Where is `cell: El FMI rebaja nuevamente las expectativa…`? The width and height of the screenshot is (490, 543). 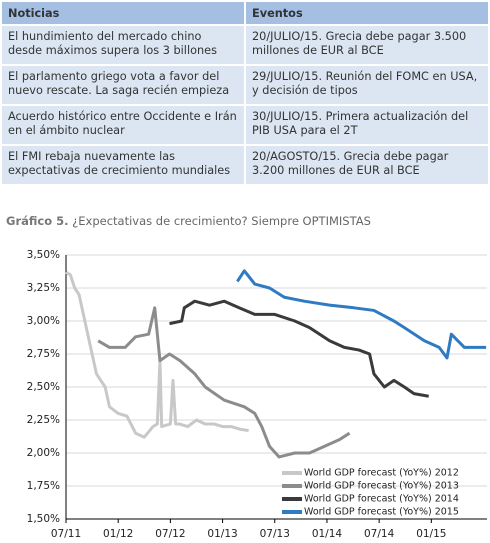
cell: El FMI rebaja nuevamente las expectativa… is located at coordinates (123, 165).